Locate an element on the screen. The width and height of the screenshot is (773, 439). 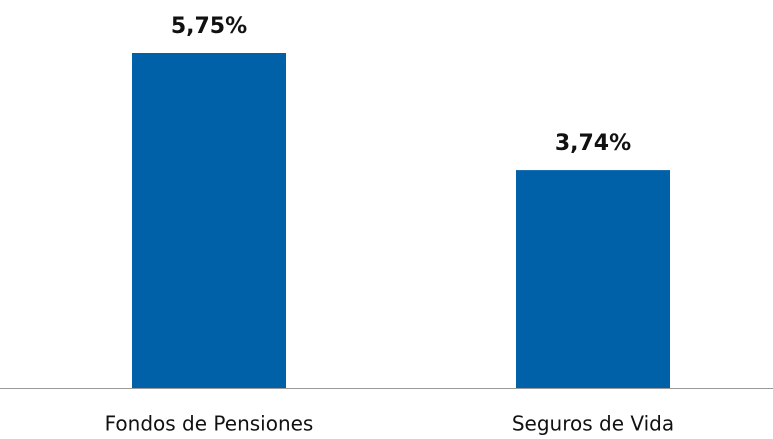
x-tick-label: Seguros de Vida is located at coordinates (593, 424).